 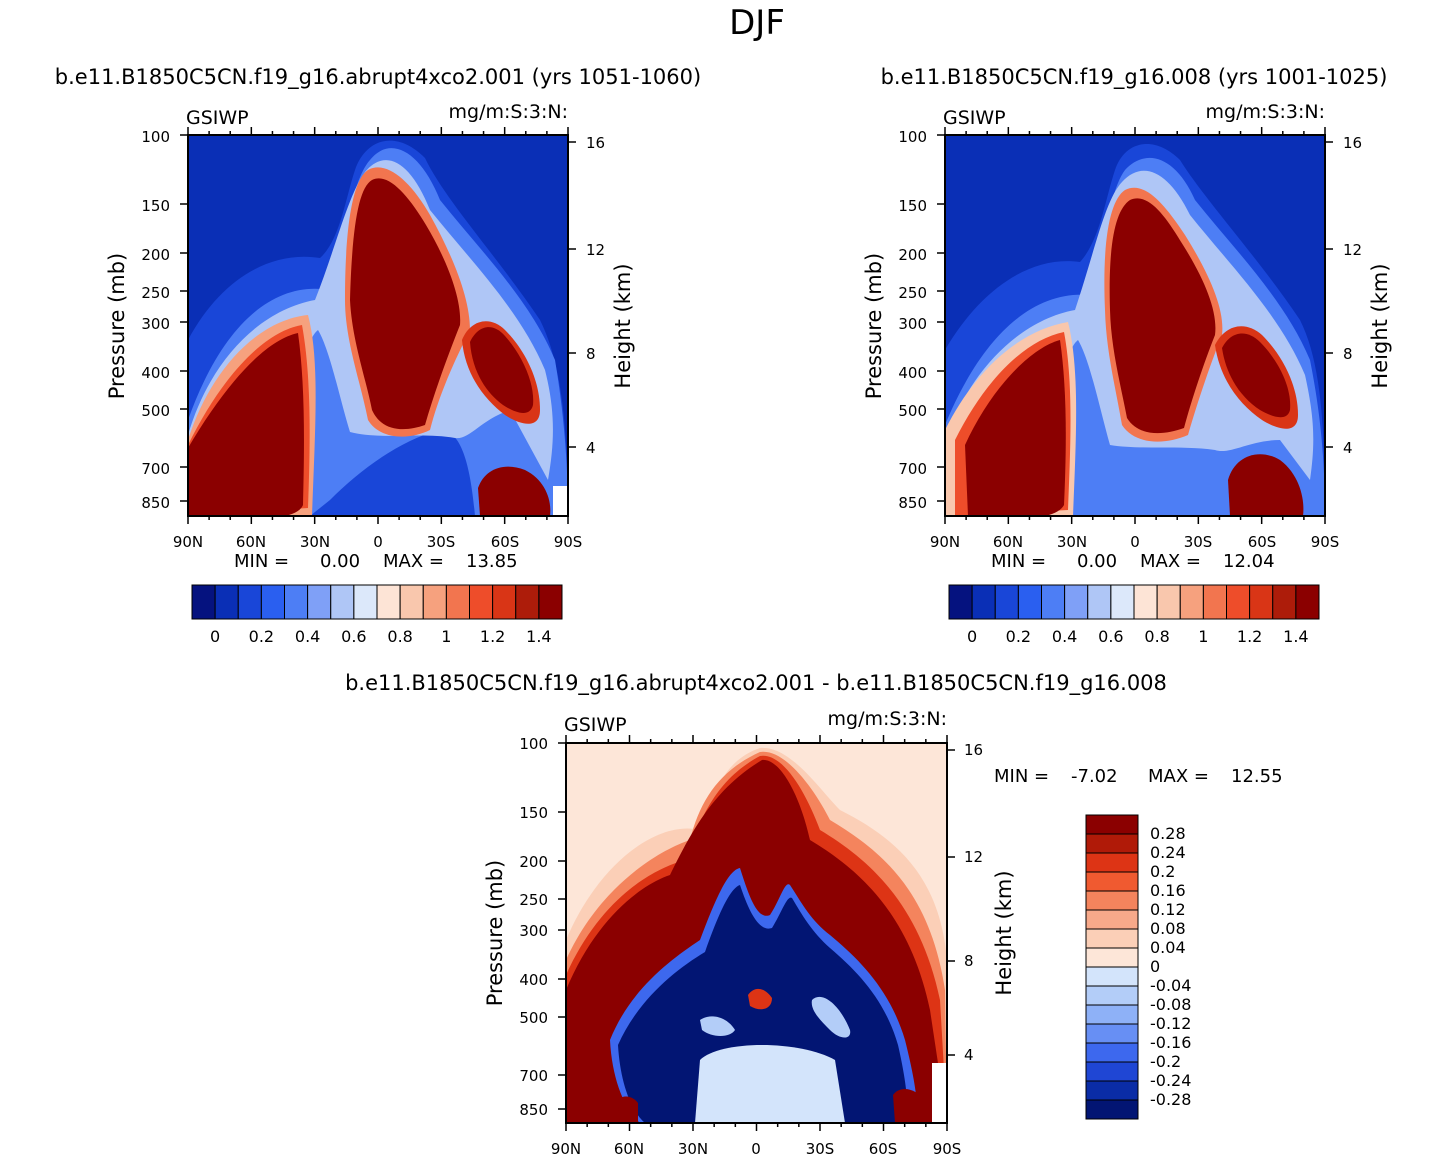 I want to click on min-value: -7.02, so click(x=1094, y=776).